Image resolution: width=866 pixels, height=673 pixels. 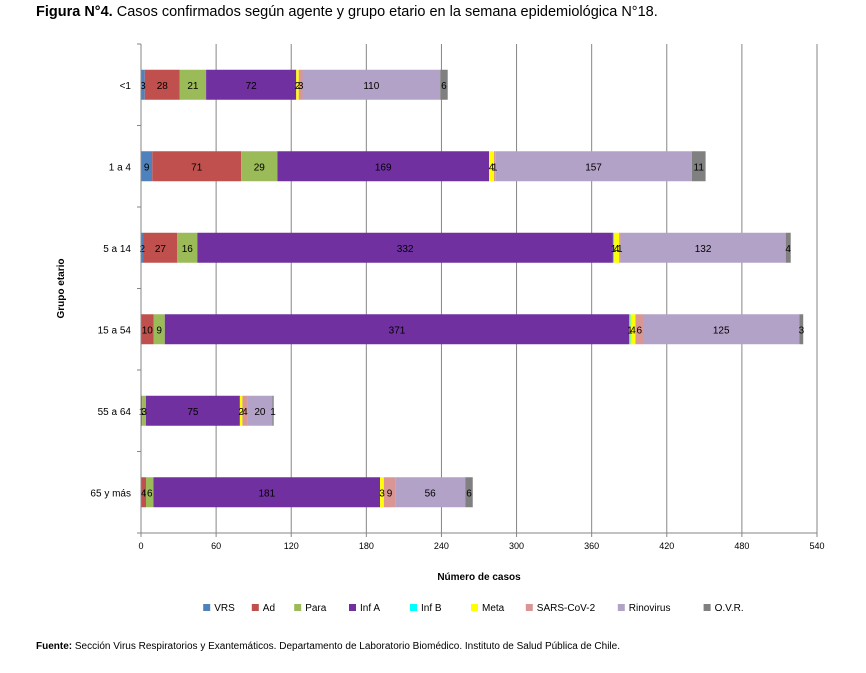 I want to click on data-label: 110, so click(x=371, y=86).